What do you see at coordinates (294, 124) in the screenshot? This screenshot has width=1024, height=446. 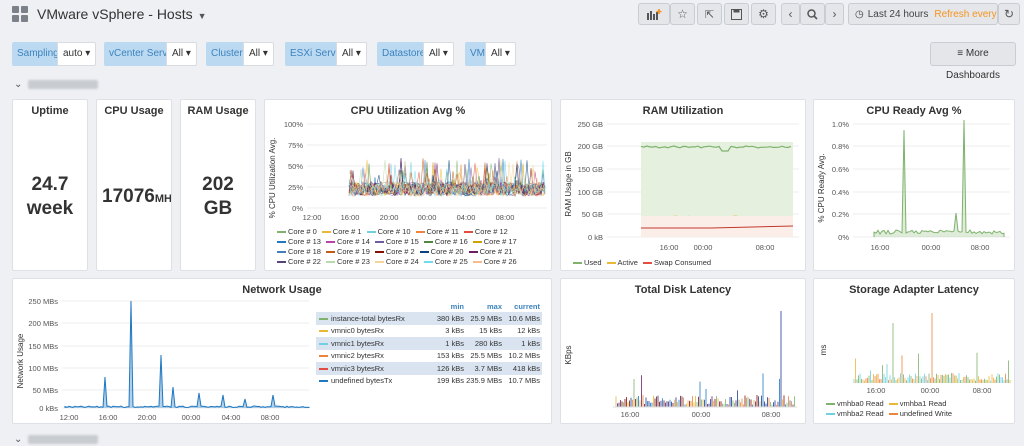 I see `svg-text: 100%` at bounding box center [294, 124].